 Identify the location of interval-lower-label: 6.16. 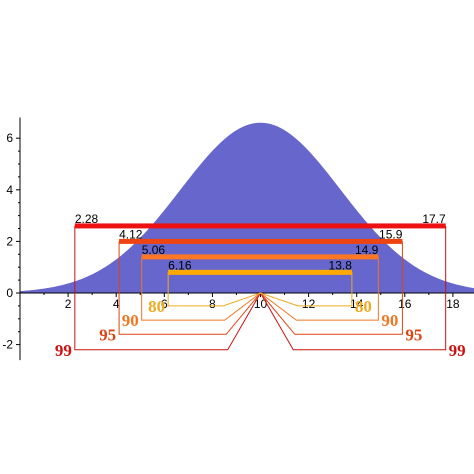
(180, 265).